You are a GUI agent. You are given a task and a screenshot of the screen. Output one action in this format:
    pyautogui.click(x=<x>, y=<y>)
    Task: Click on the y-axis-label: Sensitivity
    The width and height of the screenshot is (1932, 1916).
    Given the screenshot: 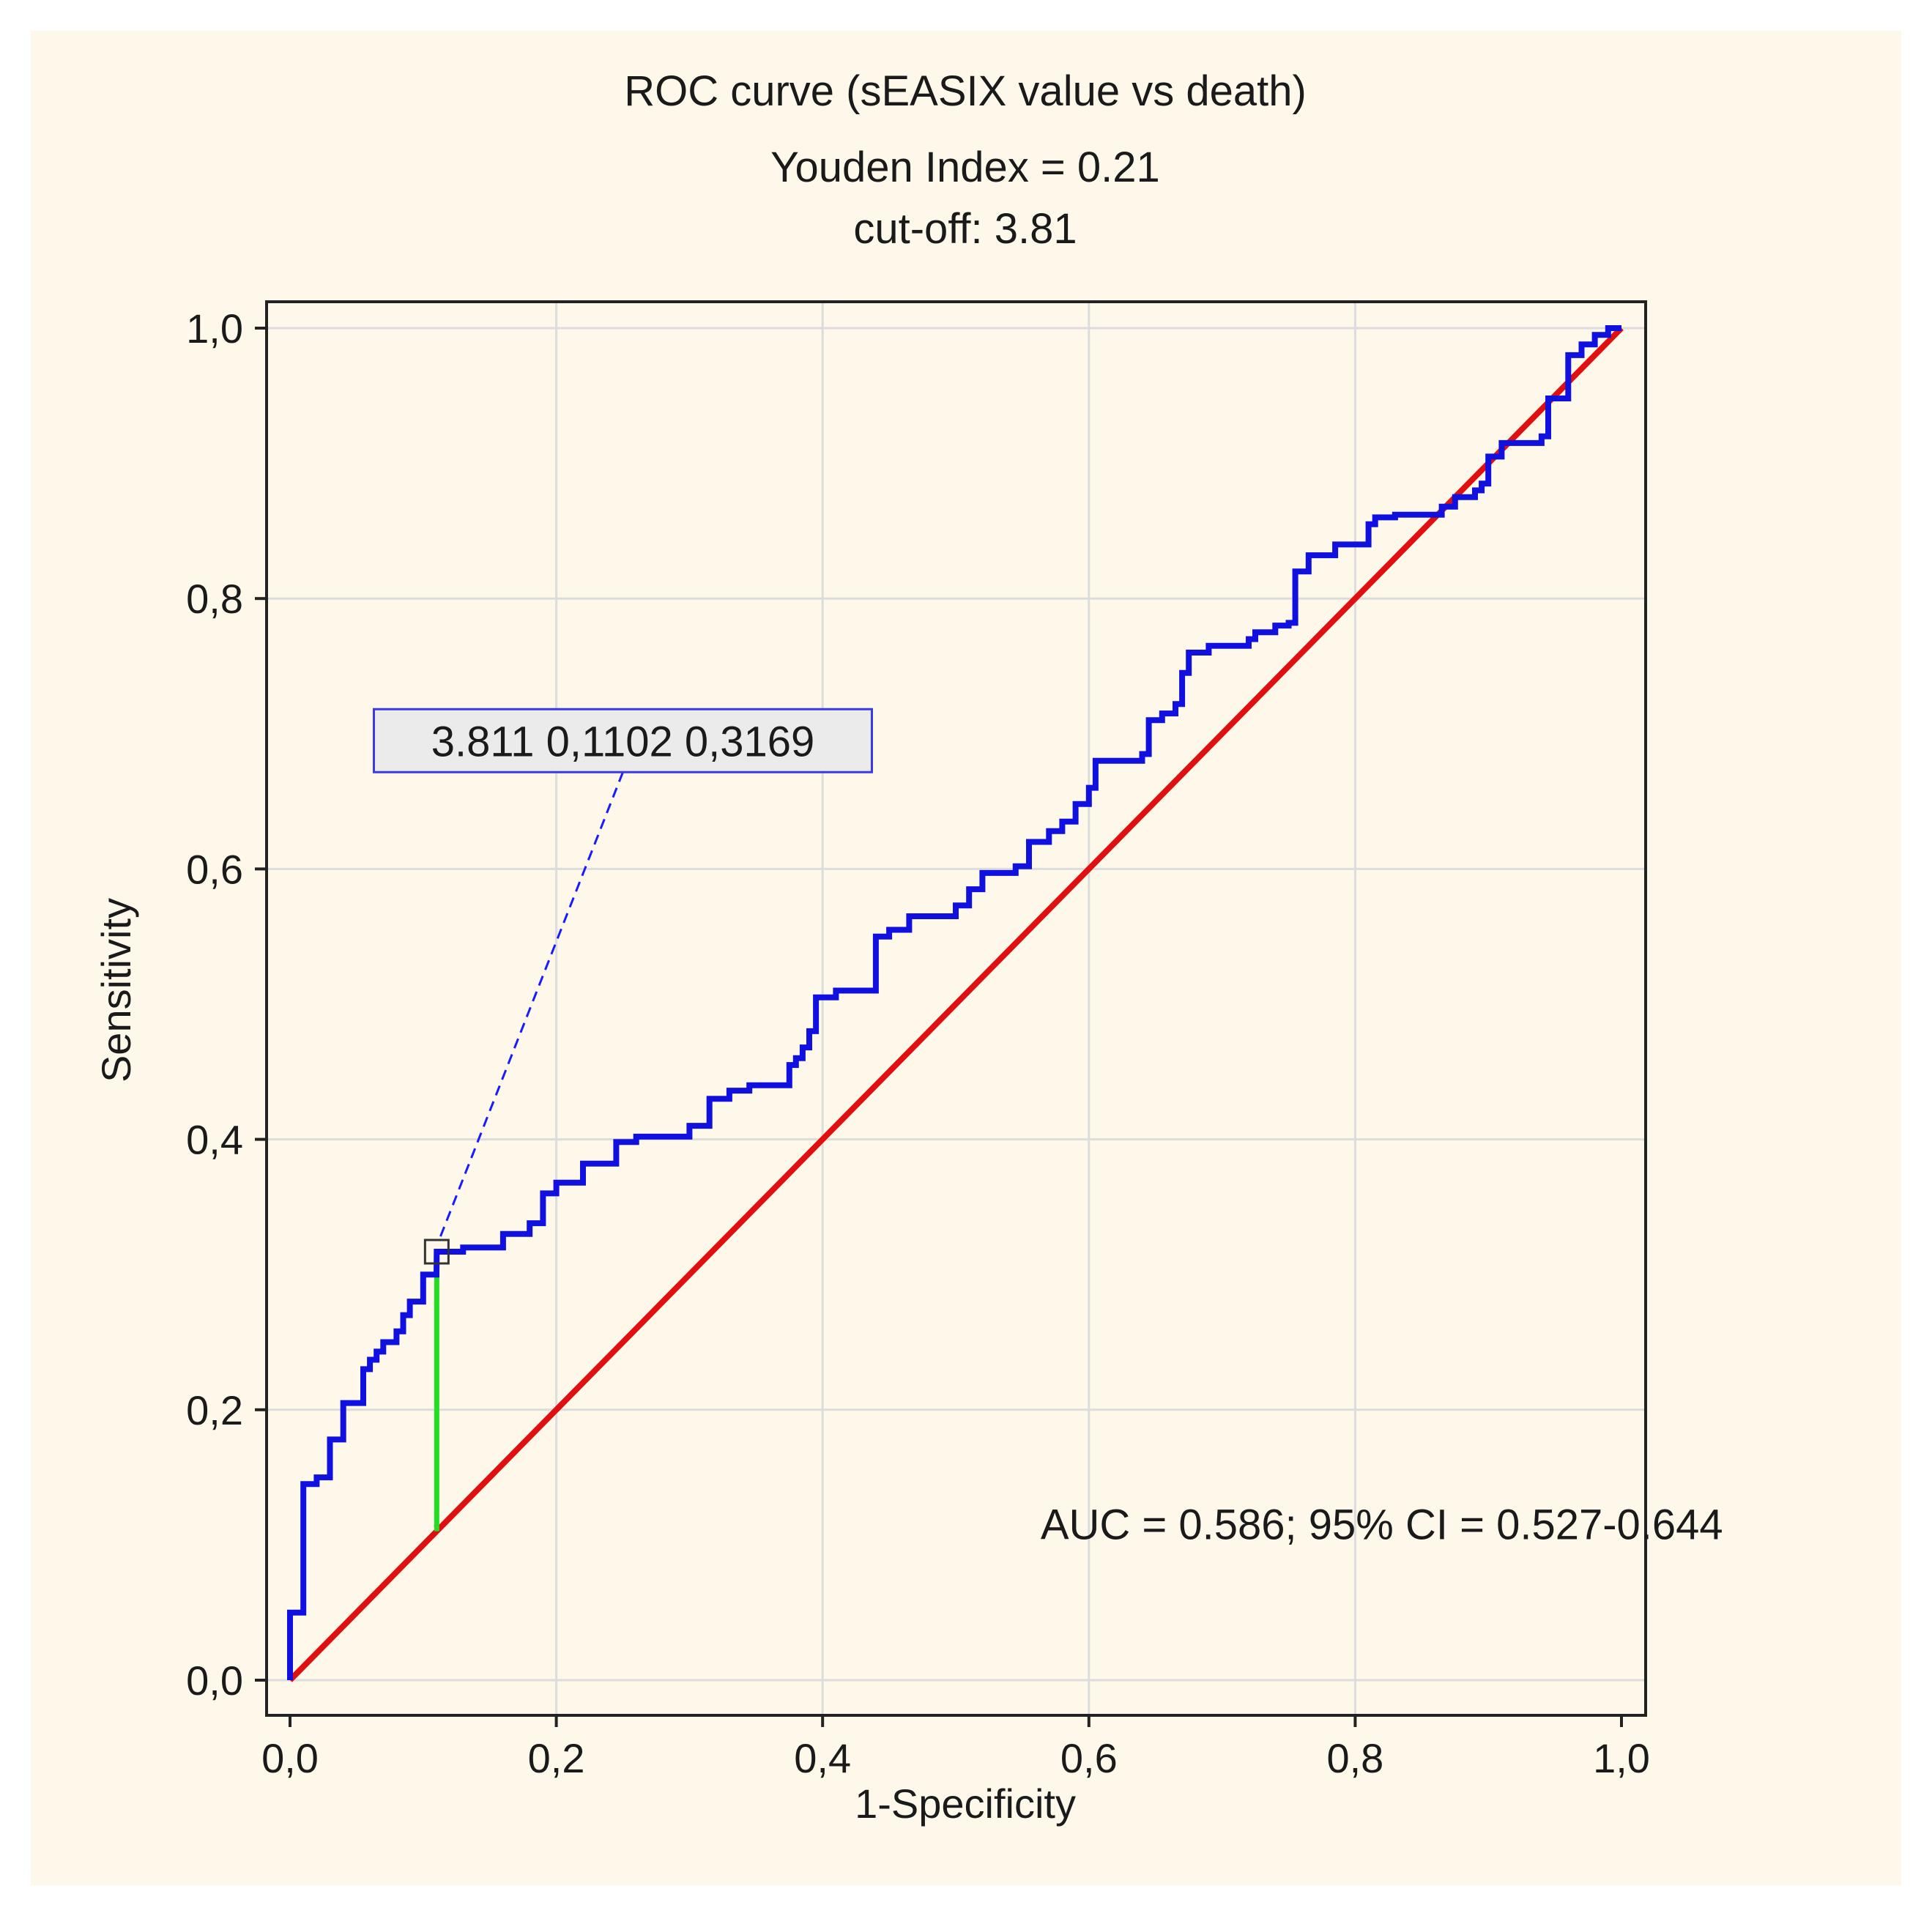 What is the action you would take?
    pyautogui.click(x=116, y=990)
    